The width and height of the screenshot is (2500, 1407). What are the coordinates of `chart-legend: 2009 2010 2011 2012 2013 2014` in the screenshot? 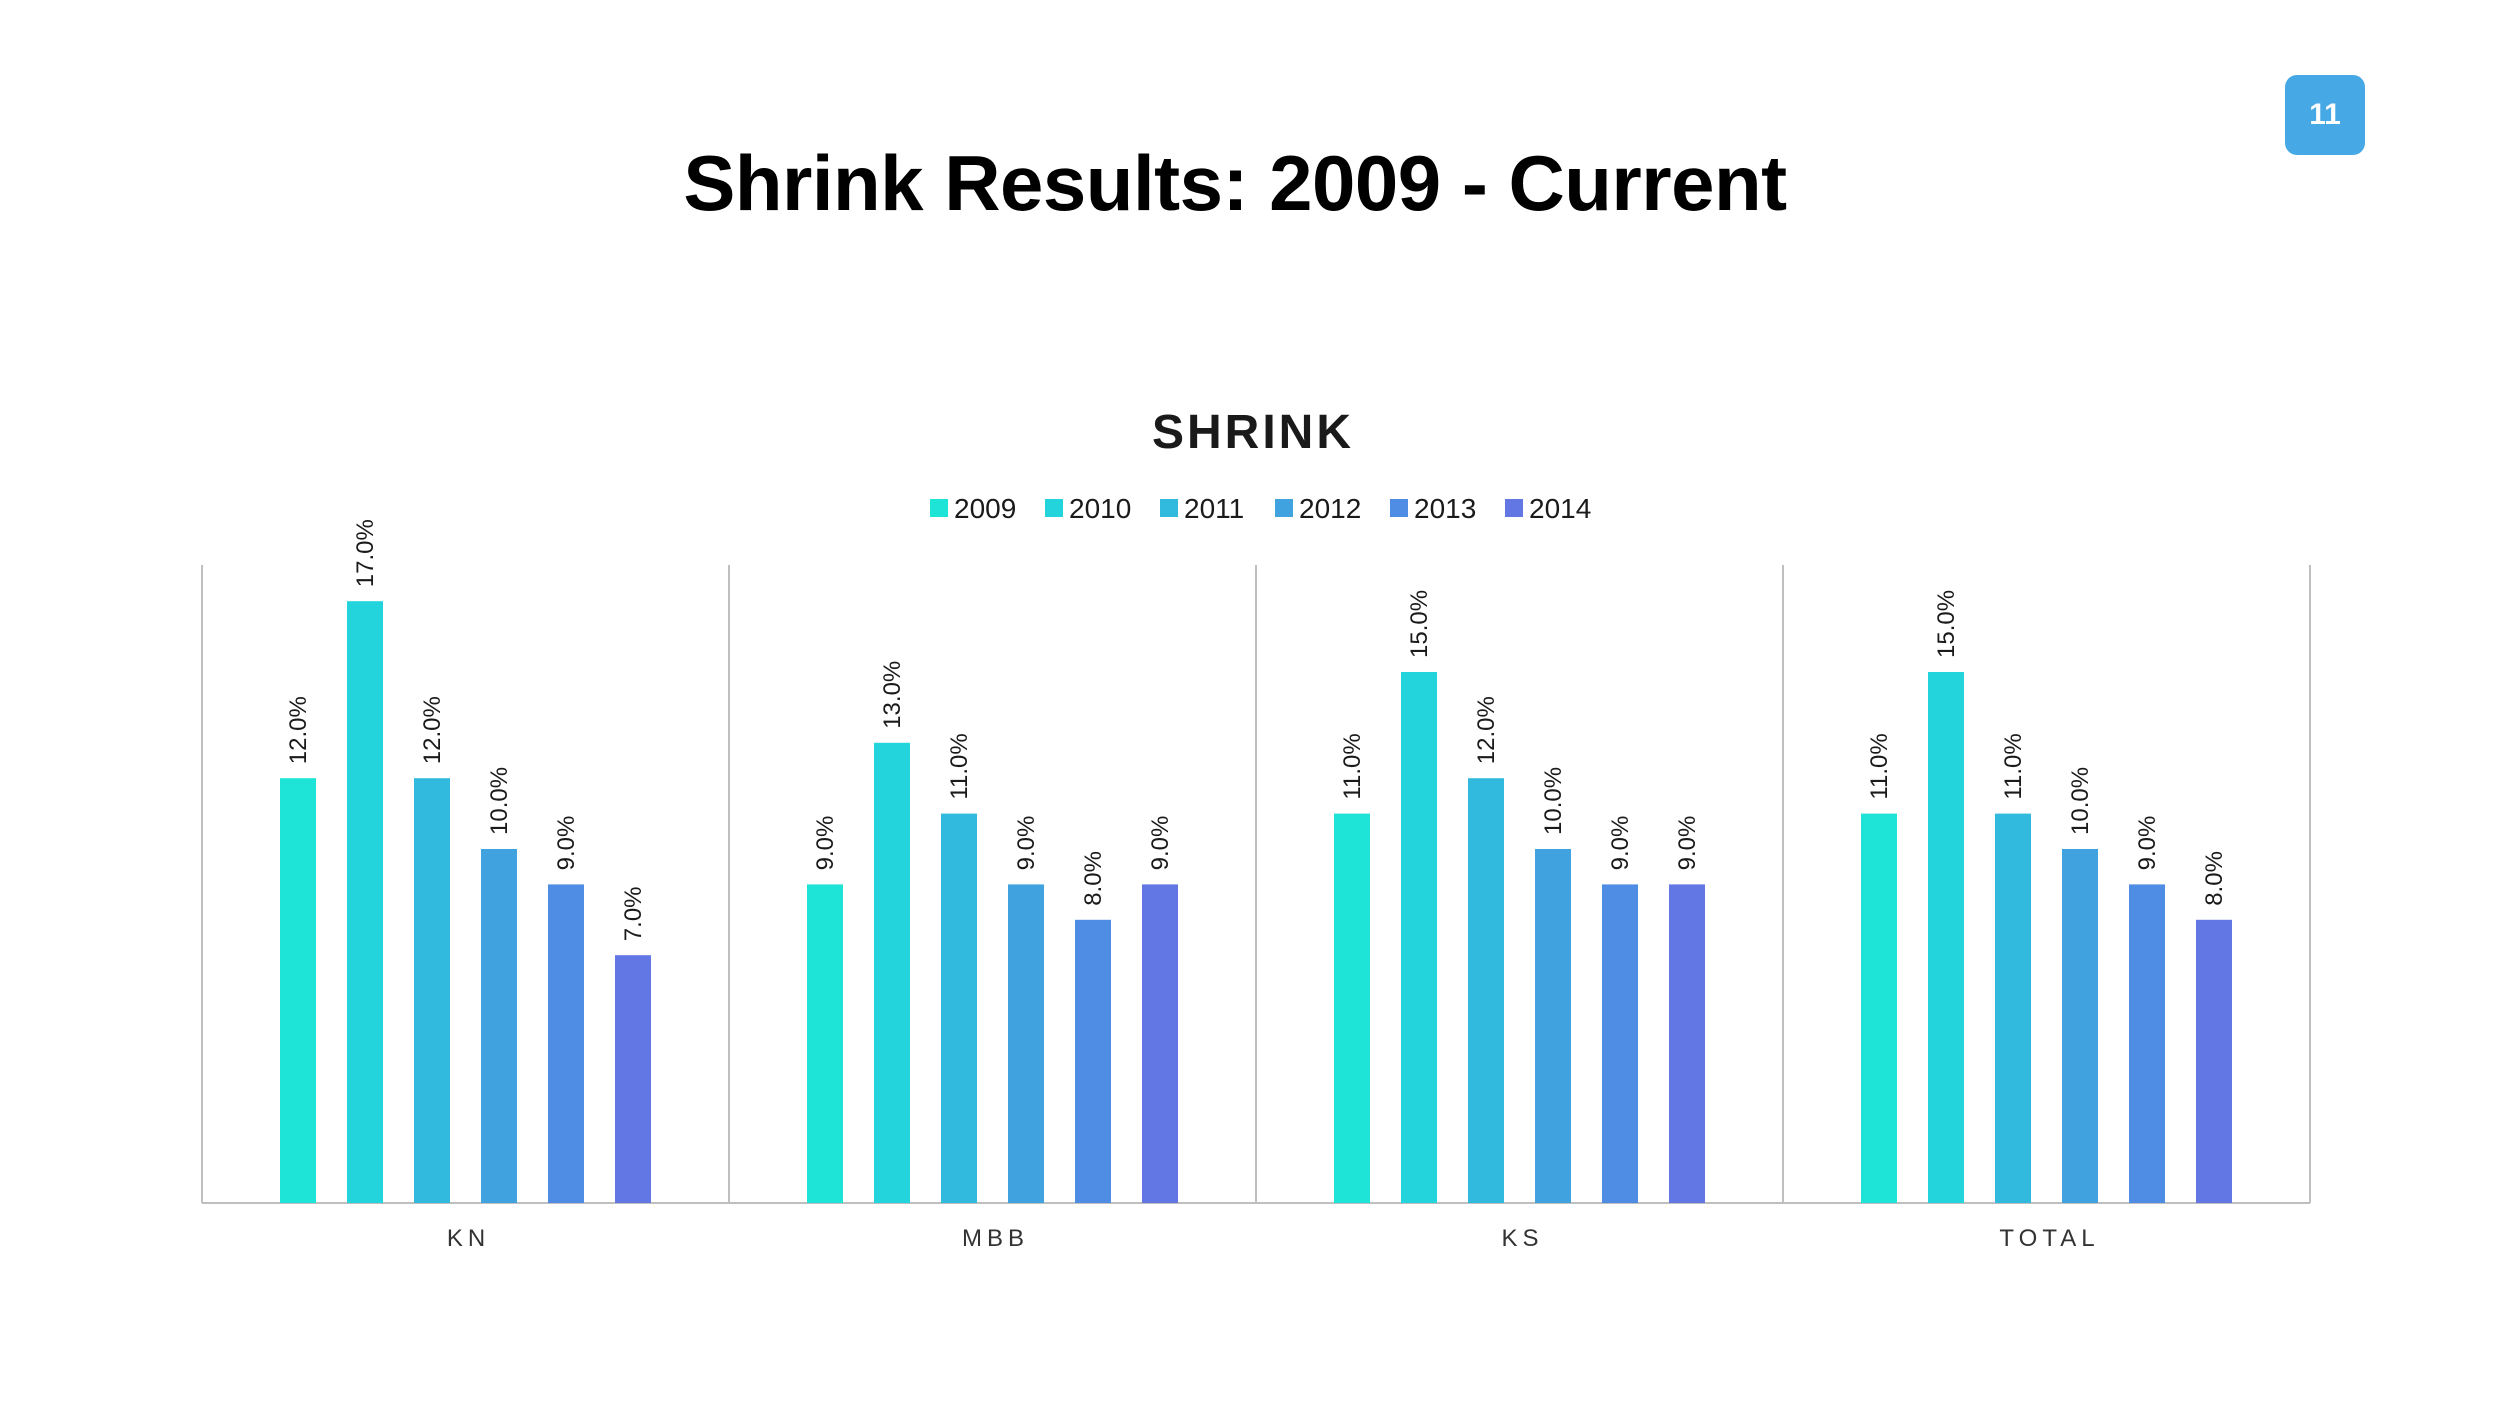 It's located at (1260, 508).